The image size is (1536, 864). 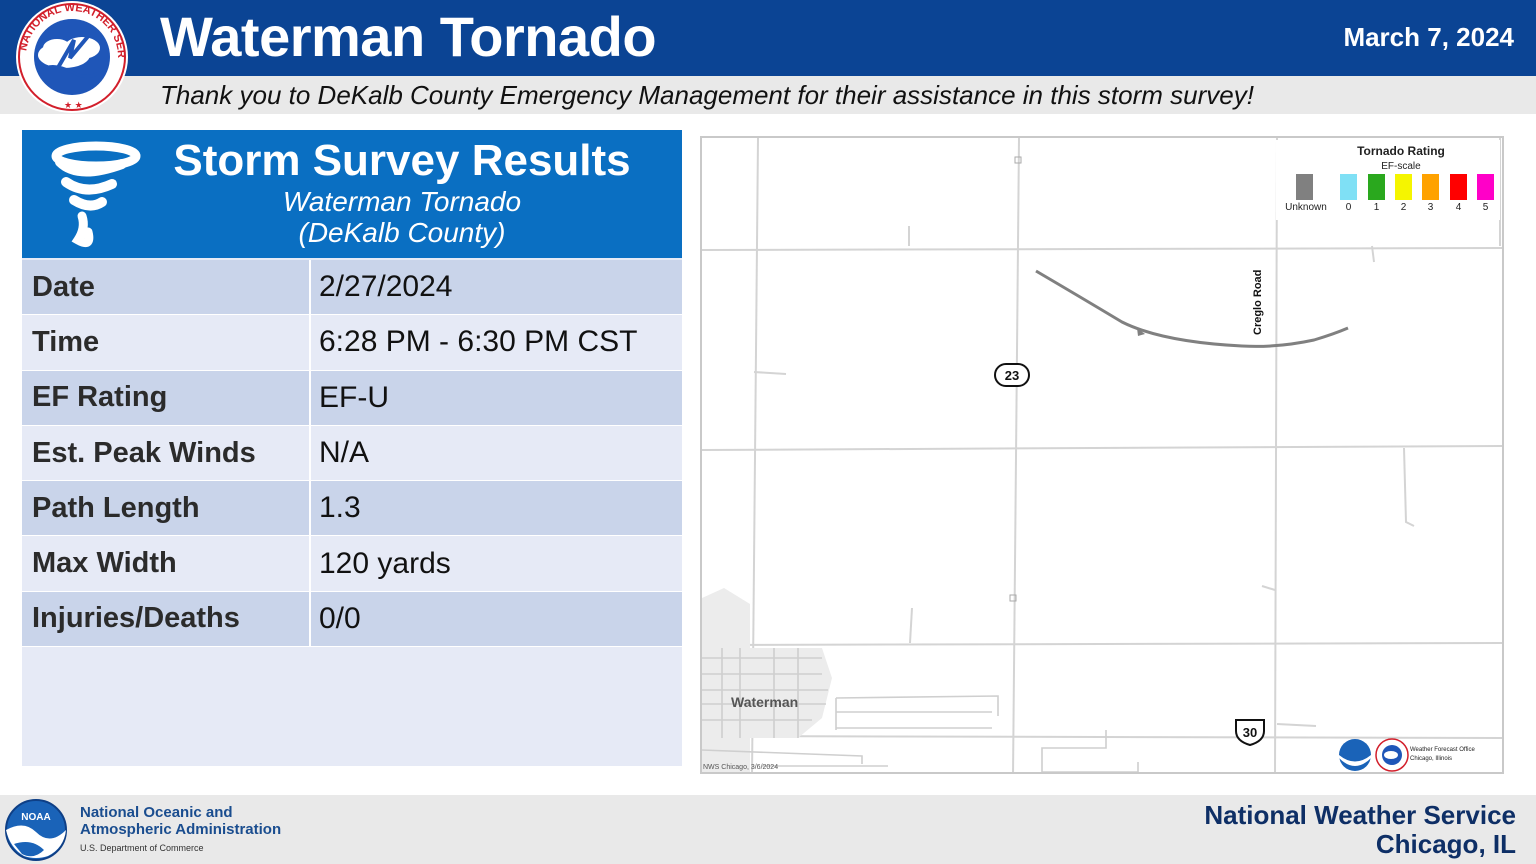 What do you see at coordinates (36, 830) in the screenshot?
I see `noaa-logo-icon: NOAA` at bounding box center [36, 830].